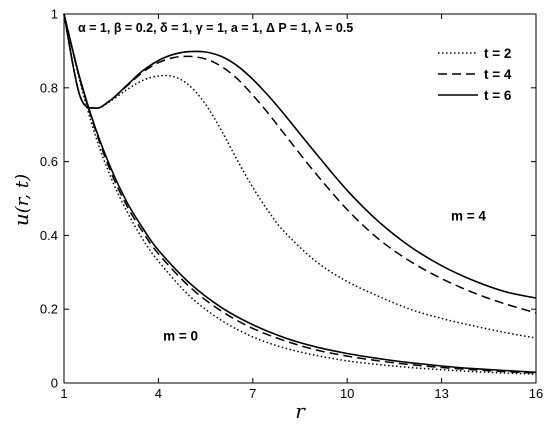 The width and height of the screenshot is (550, 431). I want to click on x-tick-label: 1, so click(63, 393).